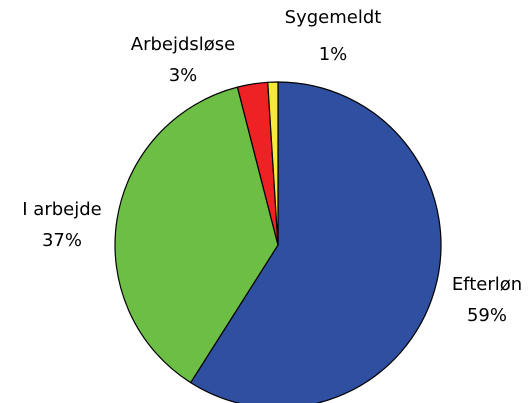 The image size is (528, 403). What do you see at coordinates (333, 17) in the screenshot?
I see `slice-label: Sygemeldt` at bounding box center [333, 17].